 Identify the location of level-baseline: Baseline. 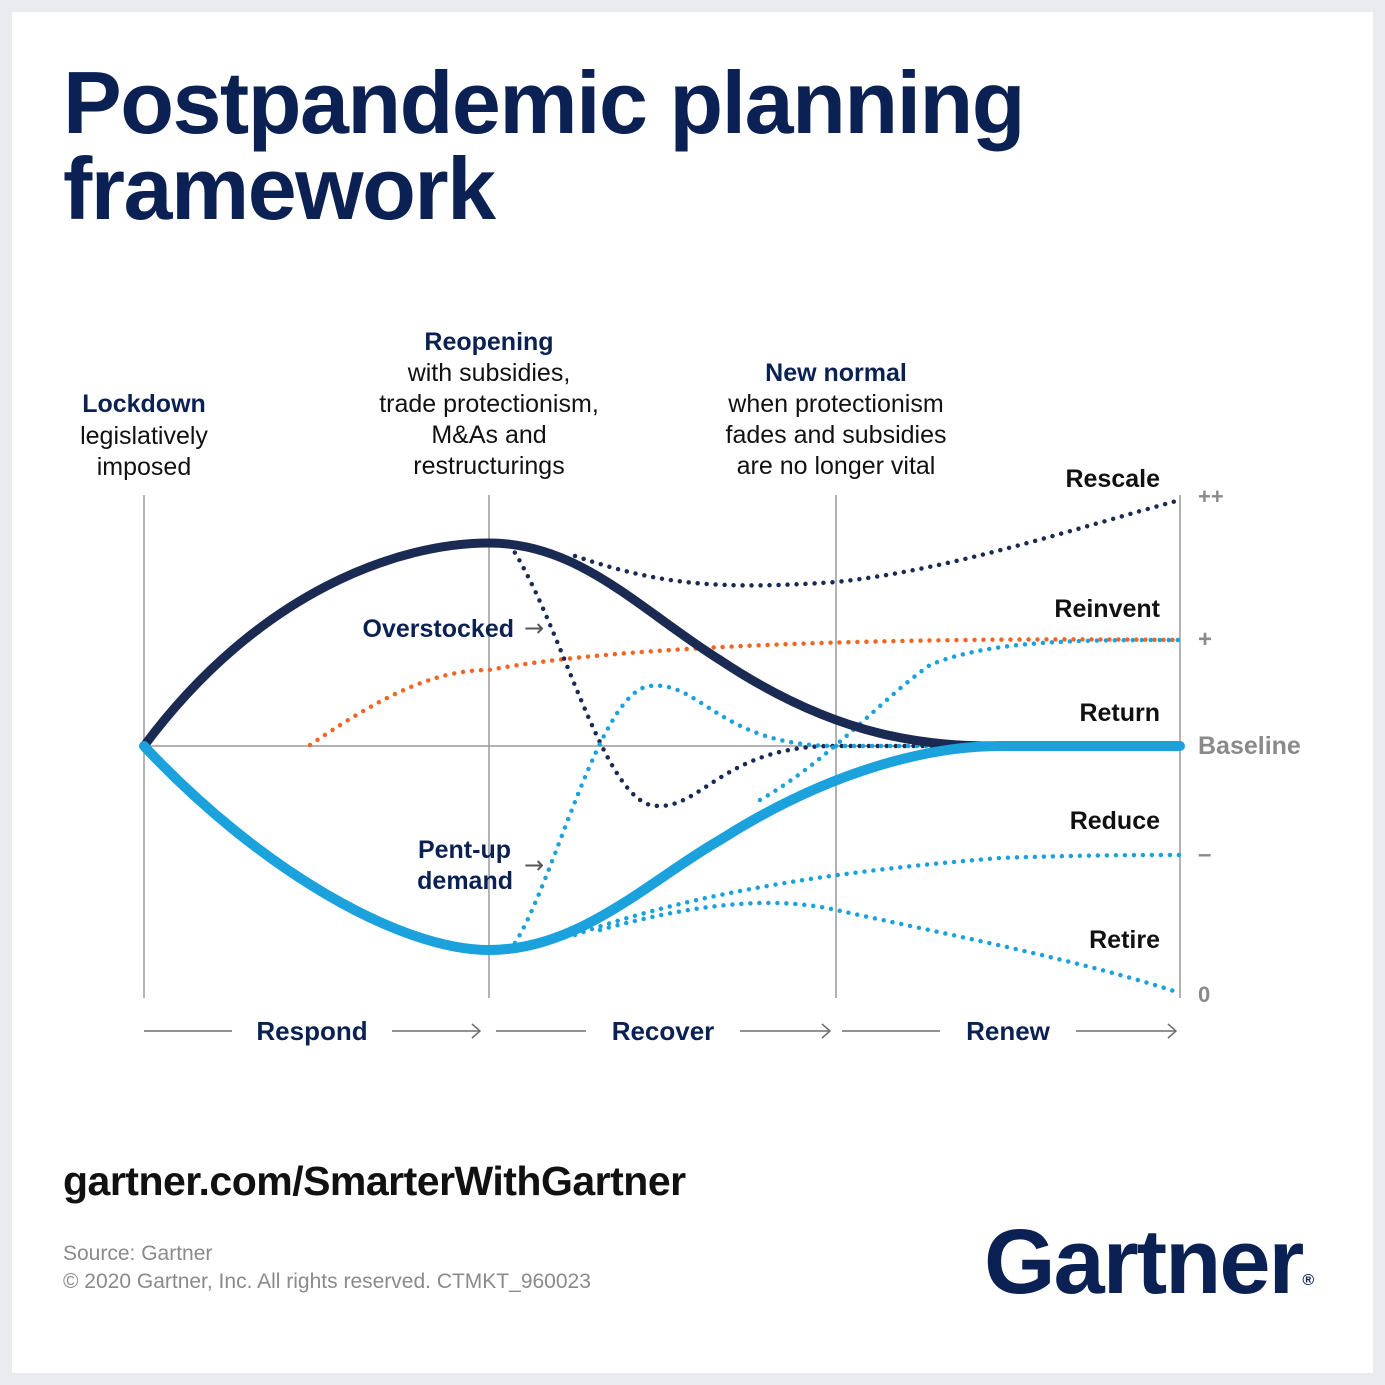
(1249, 746).